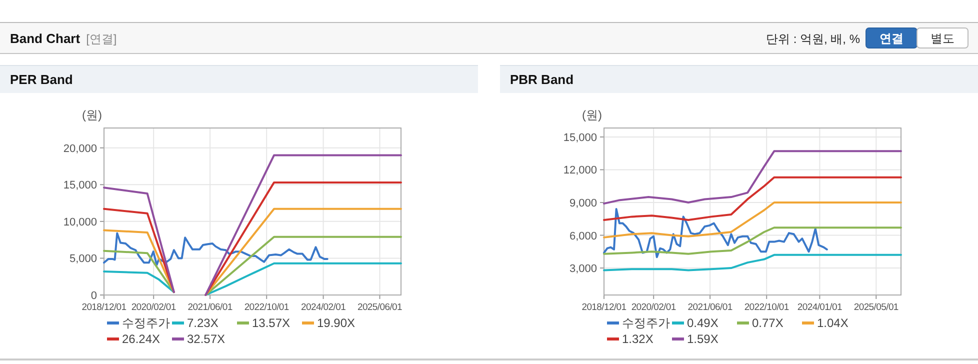 The image size is (978, 364). What do you see at coordinates (892, 39) in the screenshot?
I see `text: 연결` at bounding box center [892, 39].